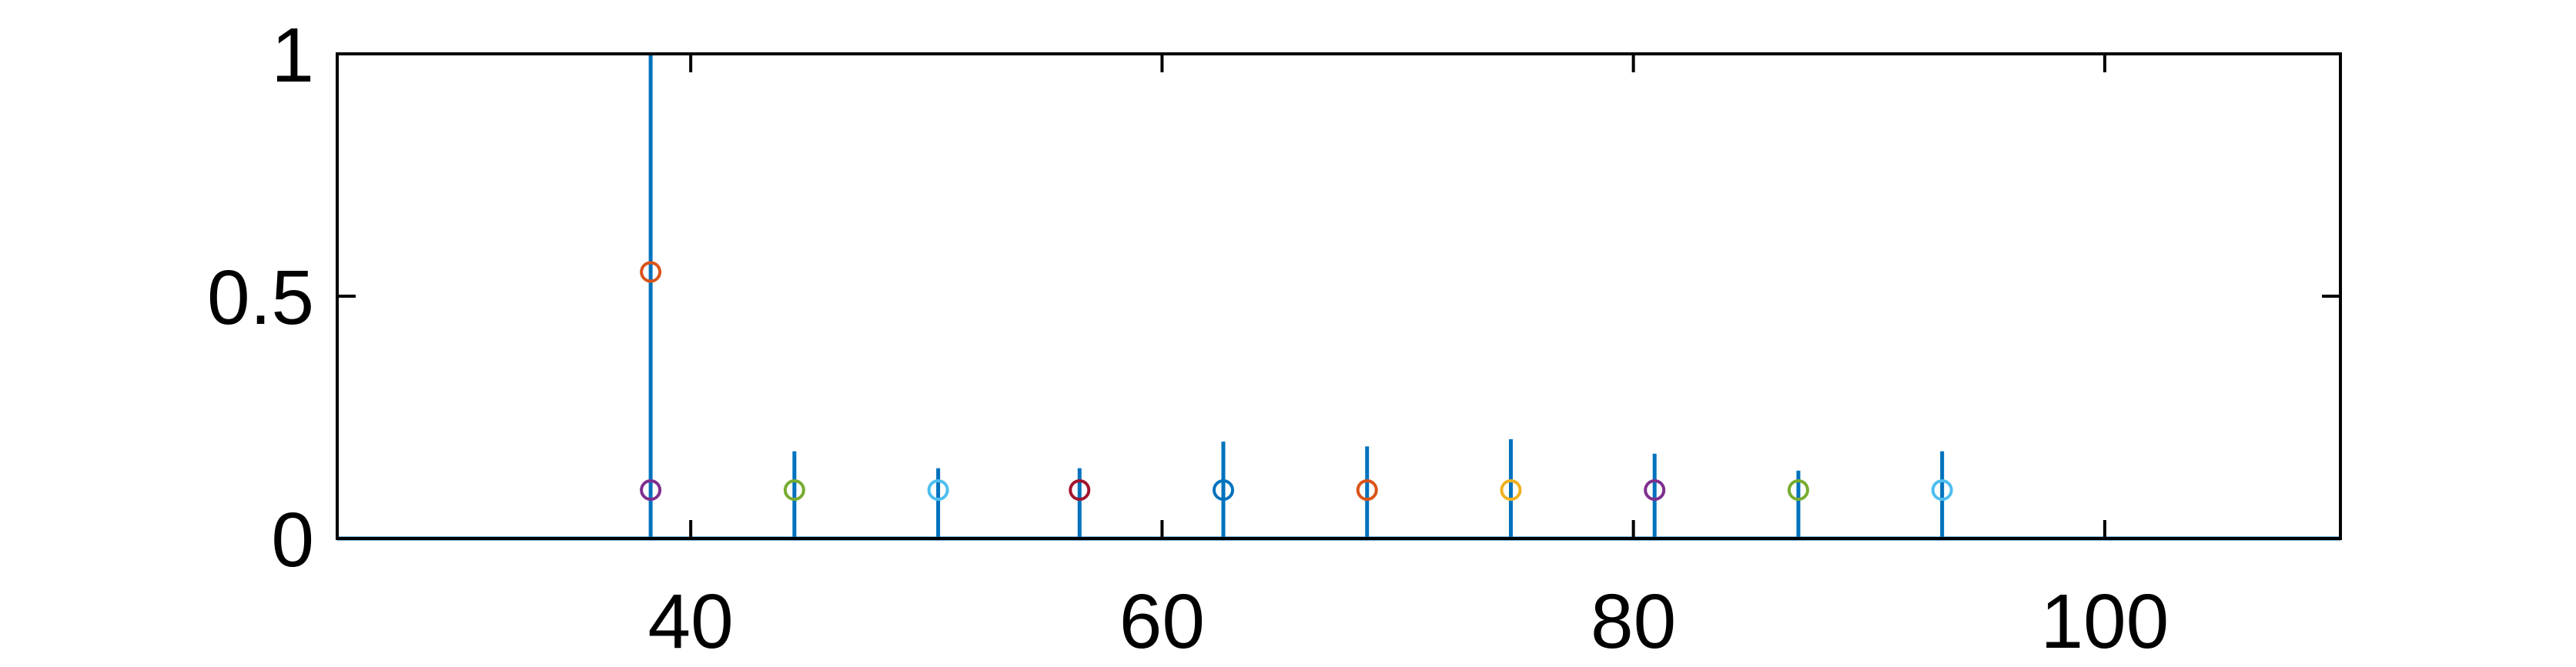  What do you see at coordinates (691, 622) in the screenshot?
I see `x-tick-label: 40` at bounding box center [691, 622].